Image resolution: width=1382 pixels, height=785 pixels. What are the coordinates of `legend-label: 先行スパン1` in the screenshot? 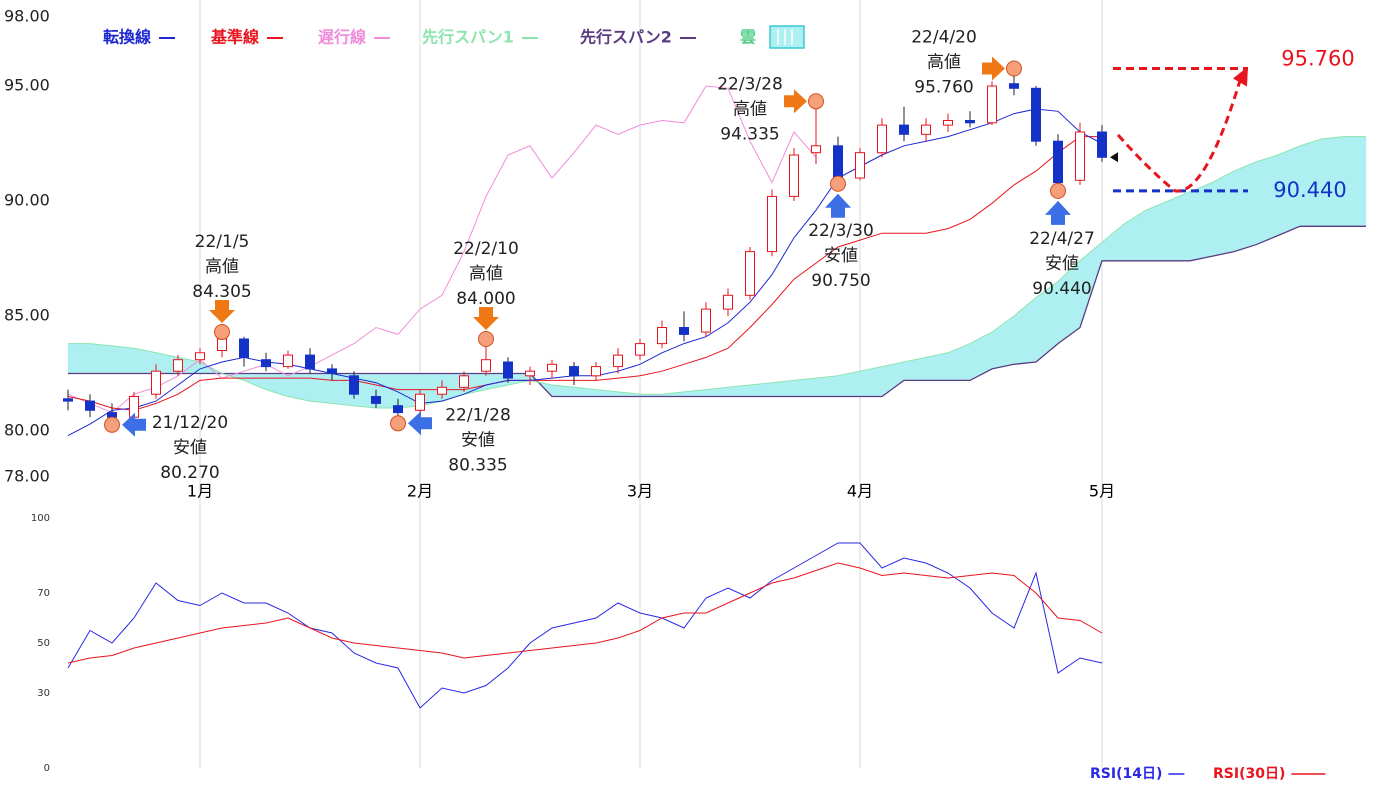 It's located at (468, 37).